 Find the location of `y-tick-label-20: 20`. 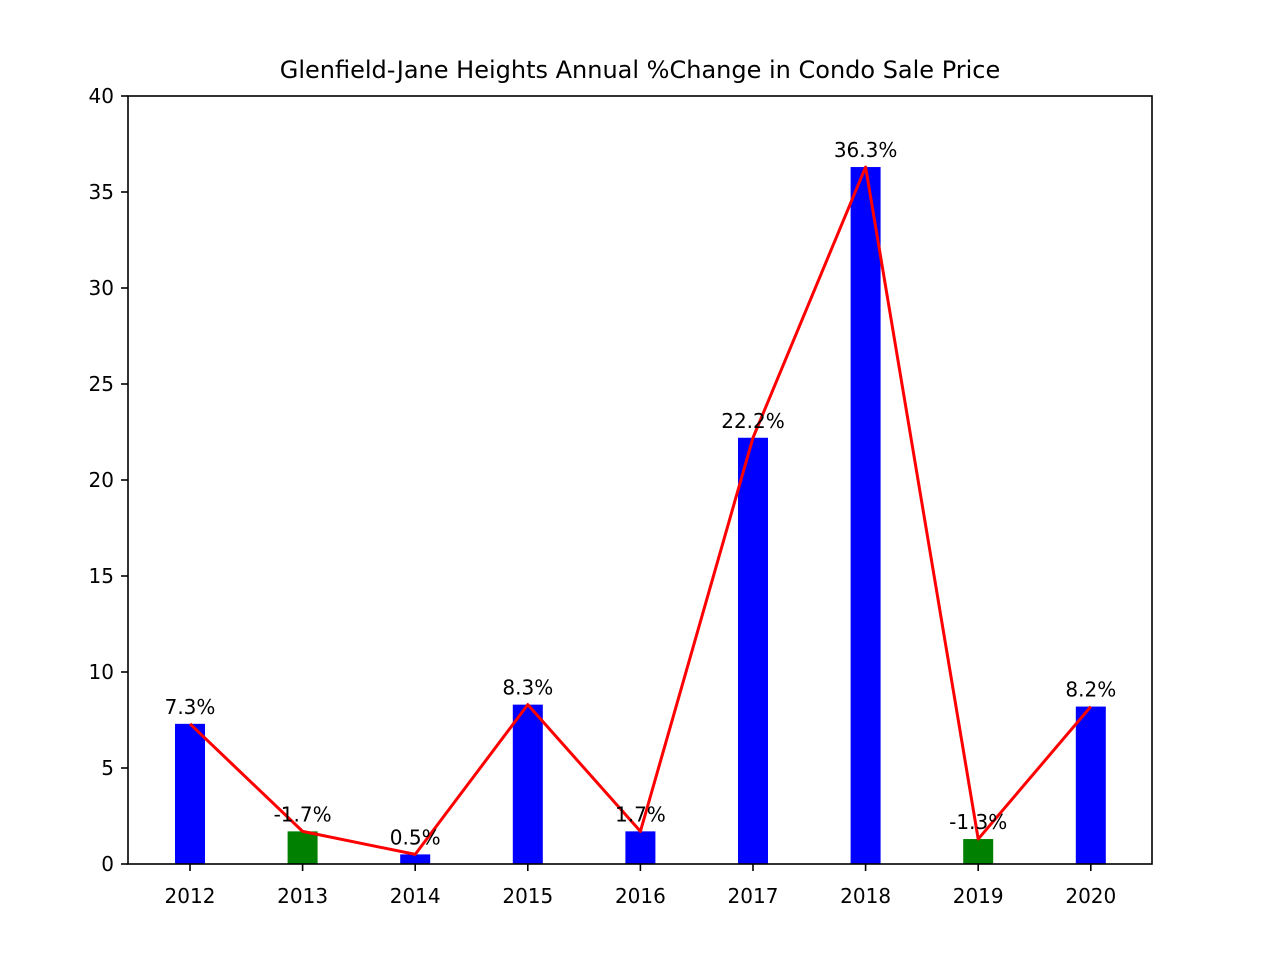

y-tick-label-20: 20 is located at coordinates (101, 480).